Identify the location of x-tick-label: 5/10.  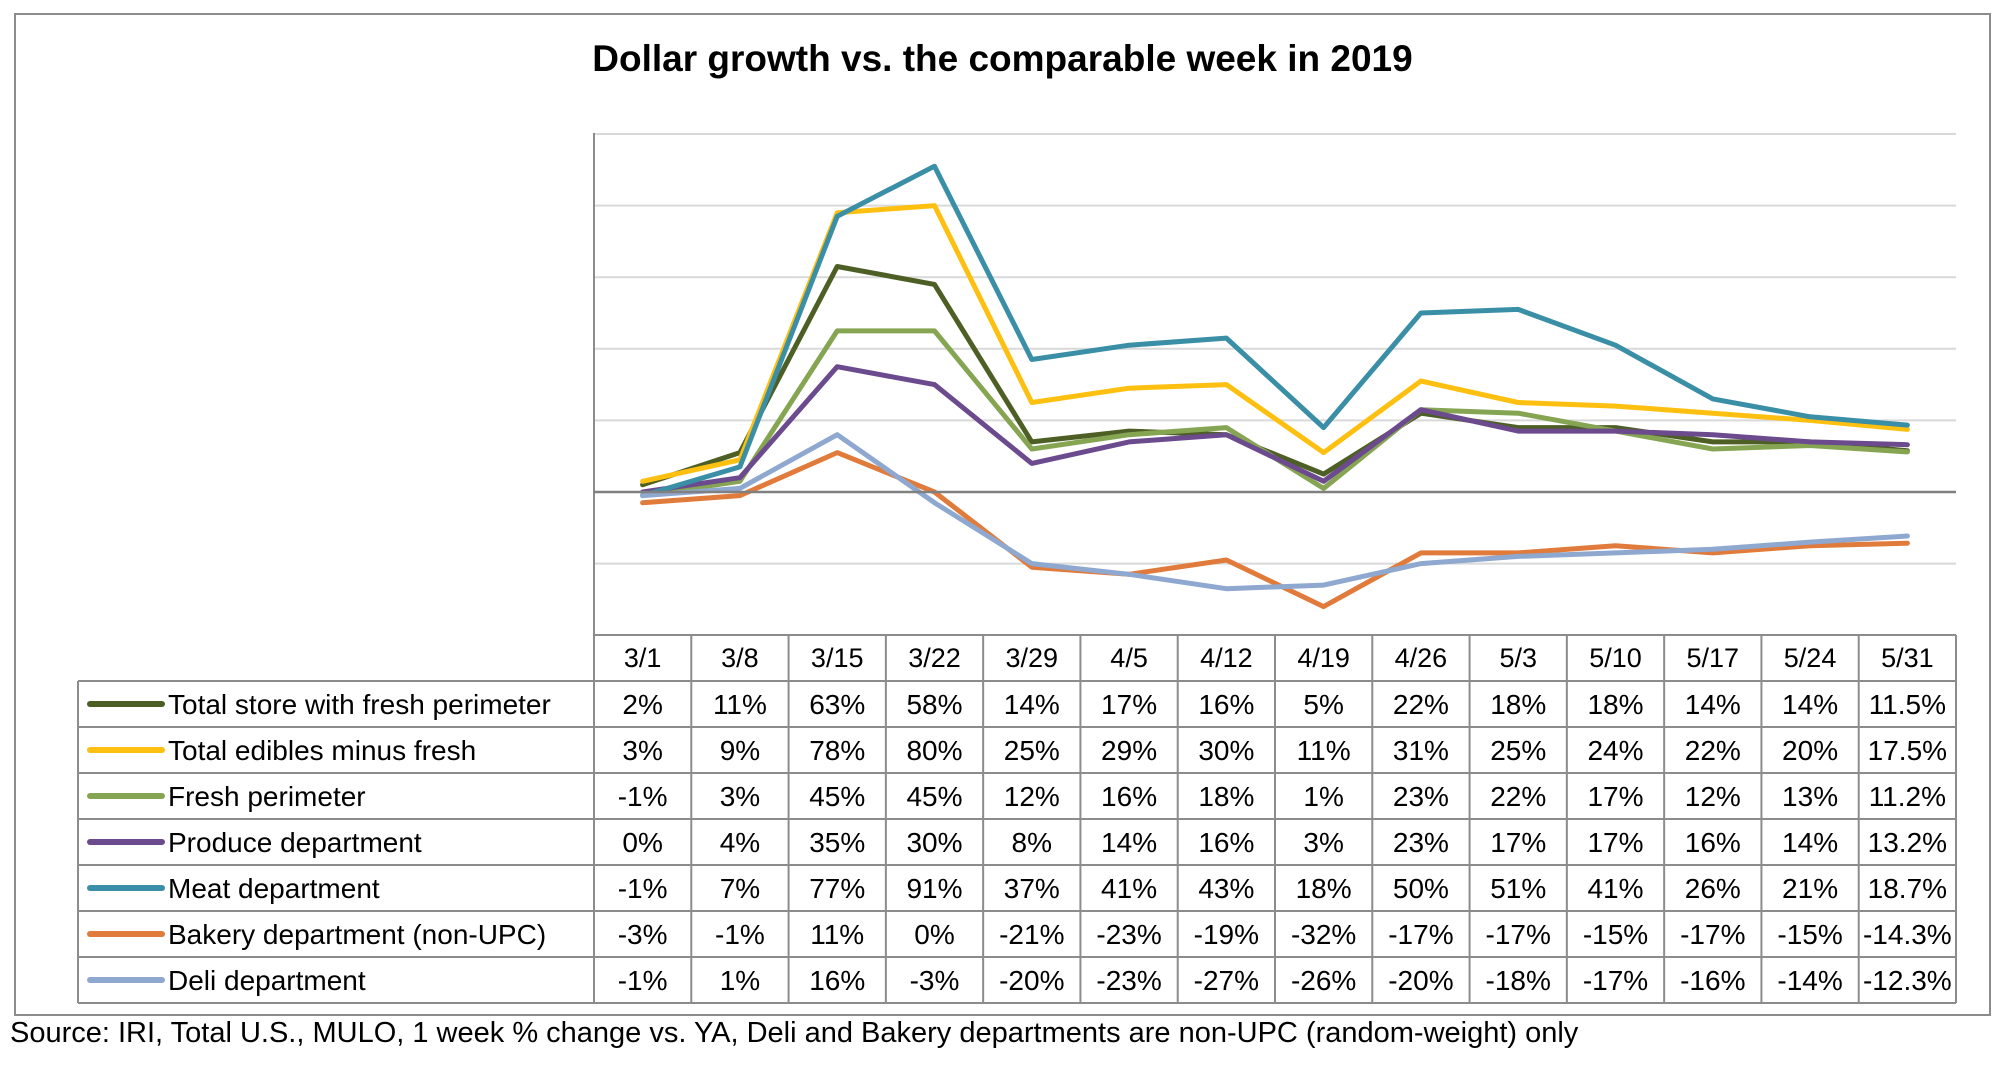
(1615, 658).